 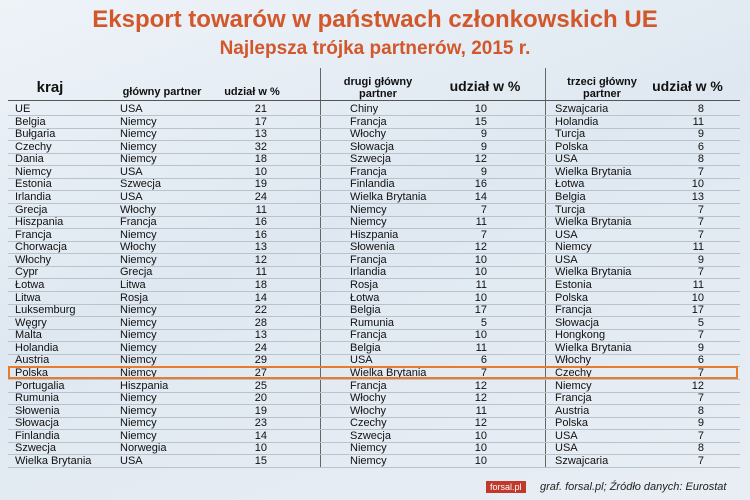 What do you see at coordinates (33, 171) in the screenshot?
I see `country: Niemcy` at bounding box center [33, 171].